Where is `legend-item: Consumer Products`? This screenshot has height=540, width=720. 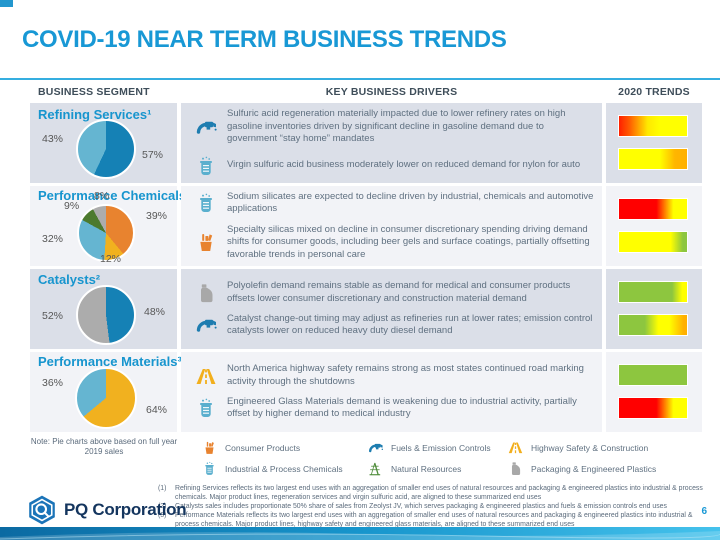
legend-item: Consumer Products is located at coordinates (284, 447).